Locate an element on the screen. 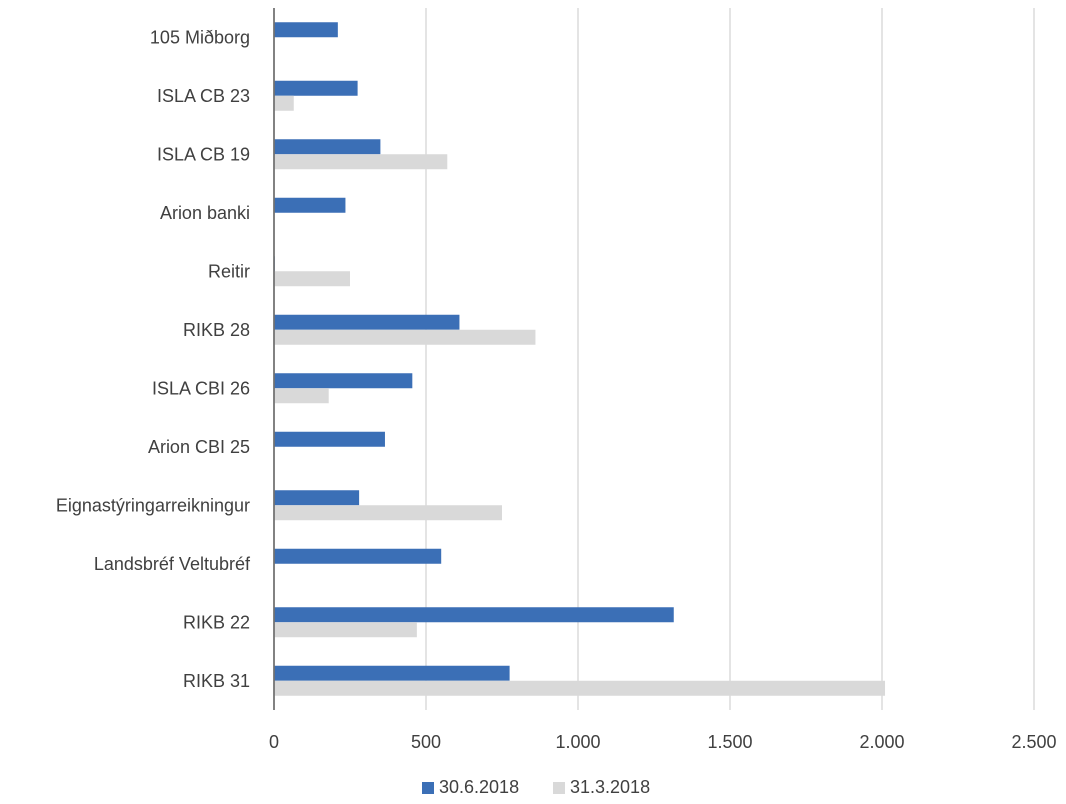 This screenshot has height=804, width=1066. x-tick-label: 2.500 is located at coordinates (1033, 742).